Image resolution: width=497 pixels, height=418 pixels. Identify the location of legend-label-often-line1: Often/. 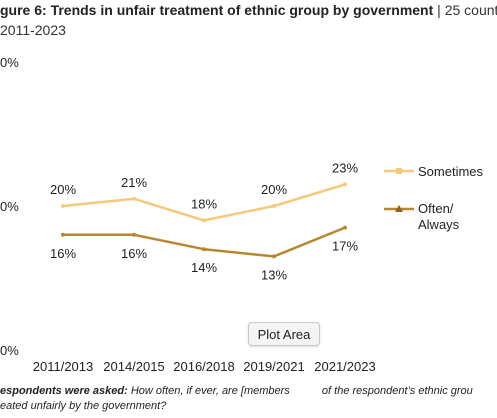
(436, 208).